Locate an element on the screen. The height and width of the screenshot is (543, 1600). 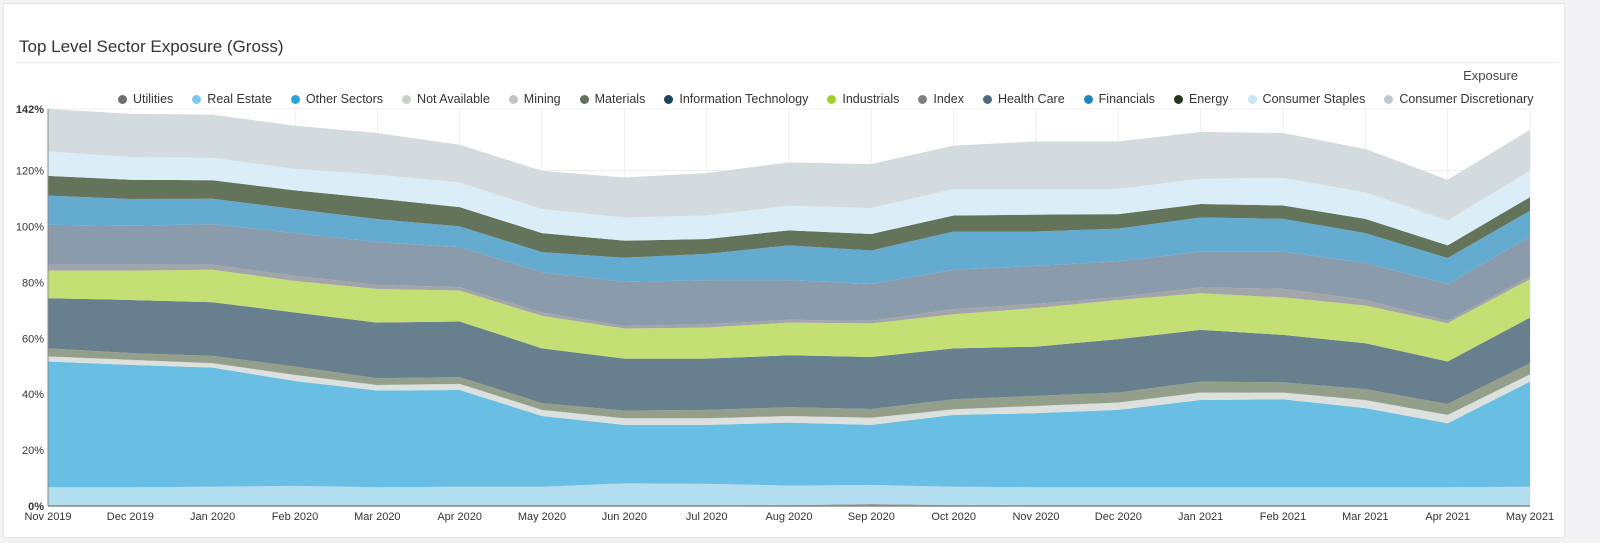
y-tick-label: 120% is located at coordinates (30, 172).